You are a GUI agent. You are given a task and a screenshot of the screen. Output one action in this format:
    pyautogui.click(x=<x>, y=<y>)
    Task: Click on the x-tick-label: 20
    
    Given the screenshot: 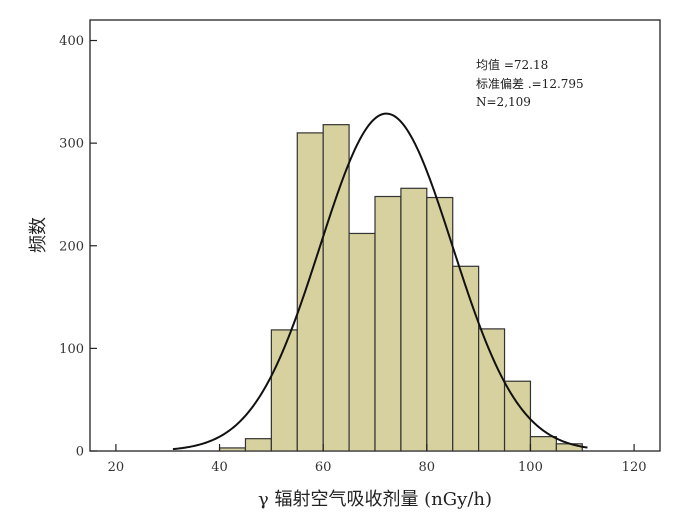 What is the action you would take?
    pyautogui.click(x=116, y=467)
    